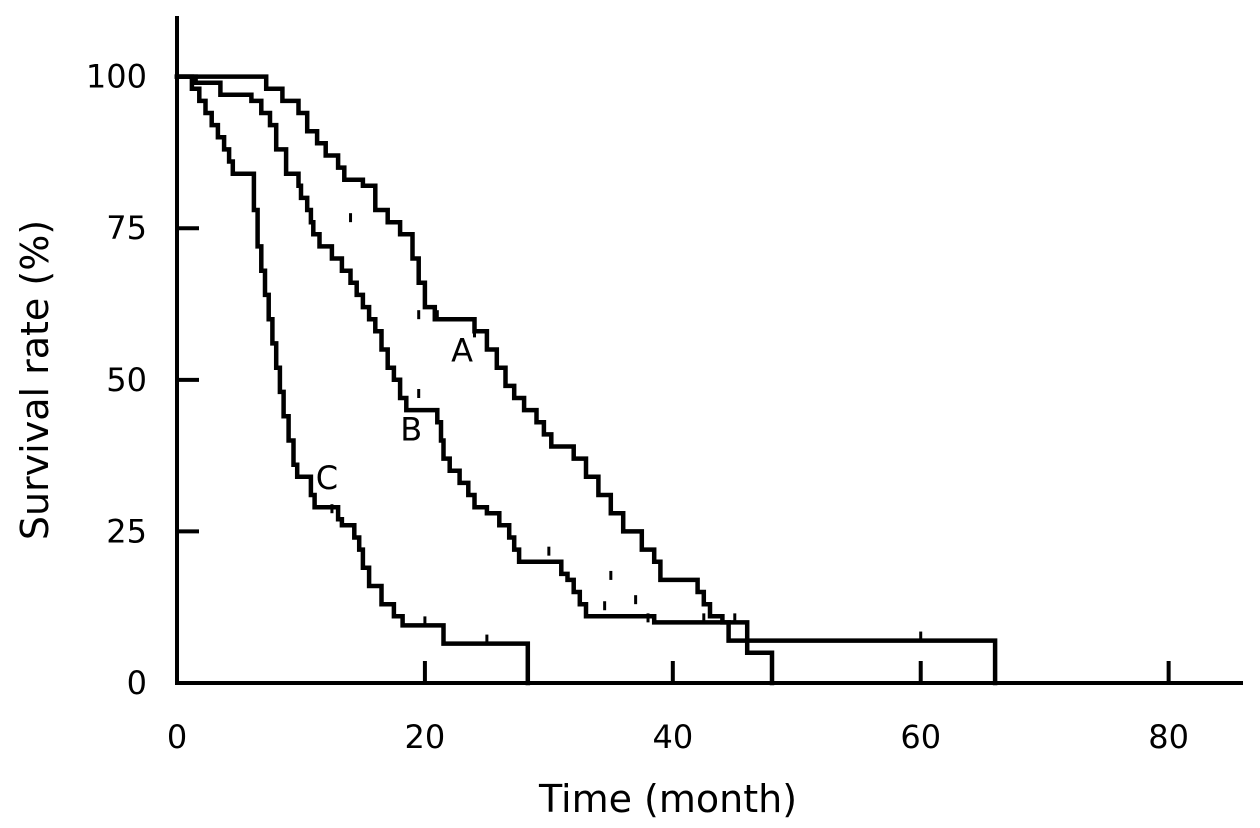 This screenshot has width=1260, height=828. I want to click on y-tick-label: 50, so click(126, 380).